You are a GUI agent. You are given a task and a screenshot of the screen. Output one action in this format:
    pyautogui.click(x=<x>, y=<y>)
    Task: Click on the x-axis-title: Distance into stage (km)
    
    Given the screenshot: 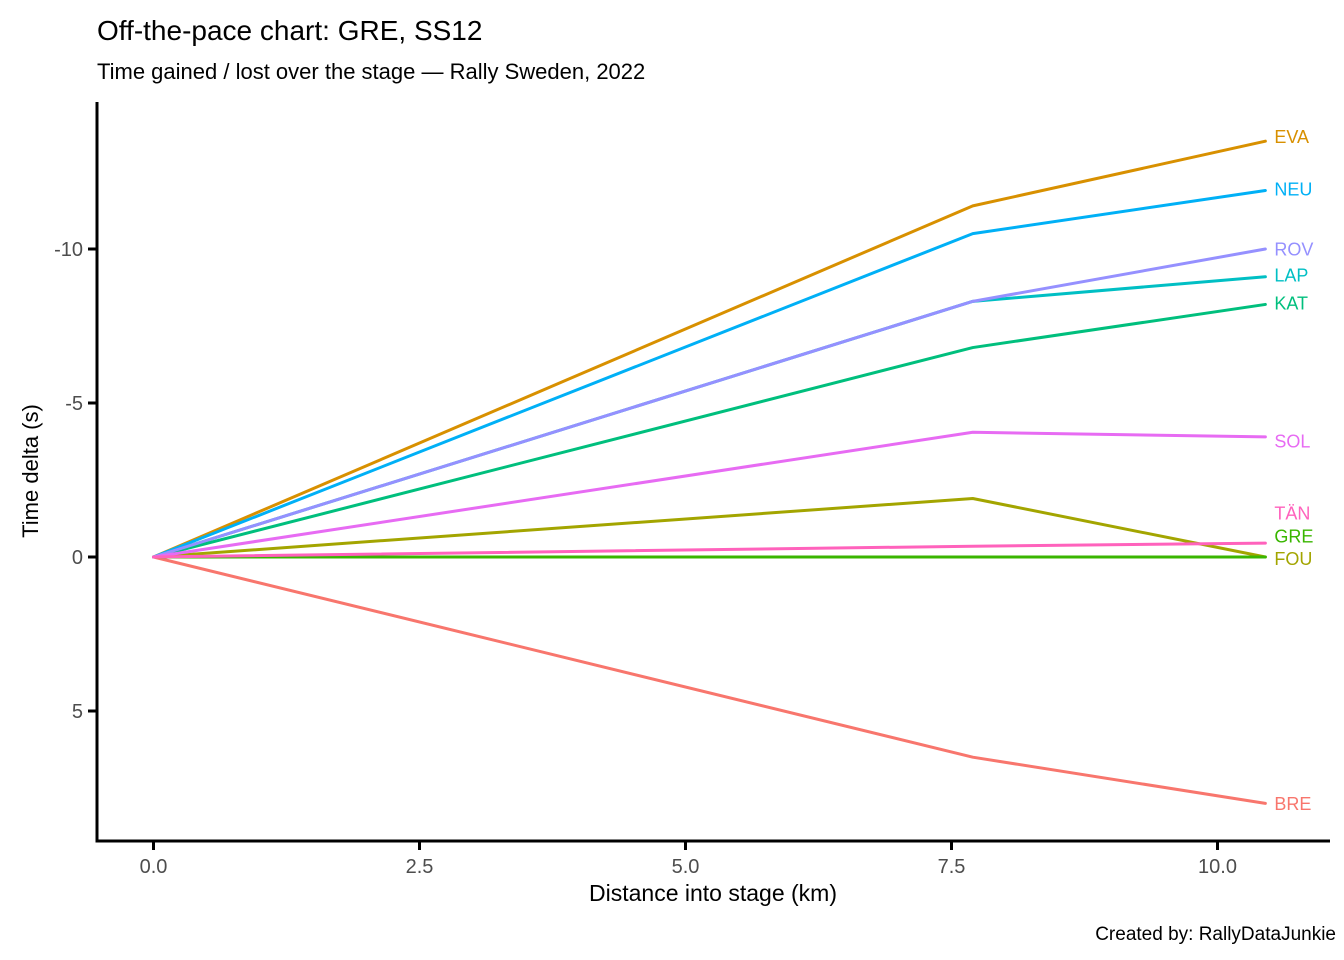 What is the action you would take?
    pyautogui.click(x=713, y=893)
    